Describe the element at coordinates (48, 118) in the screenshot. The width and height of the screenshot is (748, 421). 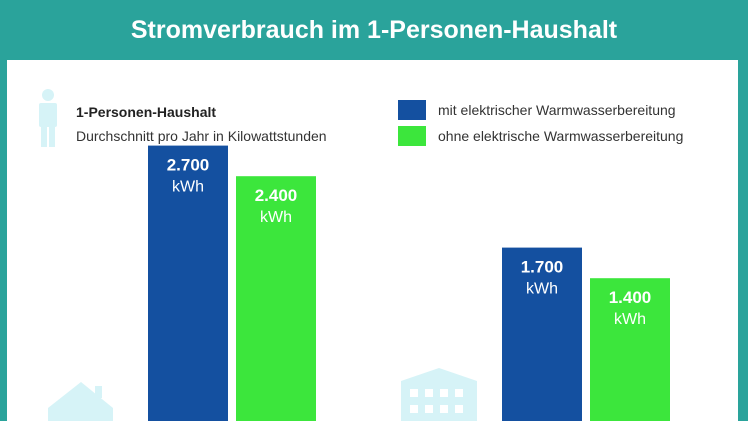
I see `person-icon` at that location.